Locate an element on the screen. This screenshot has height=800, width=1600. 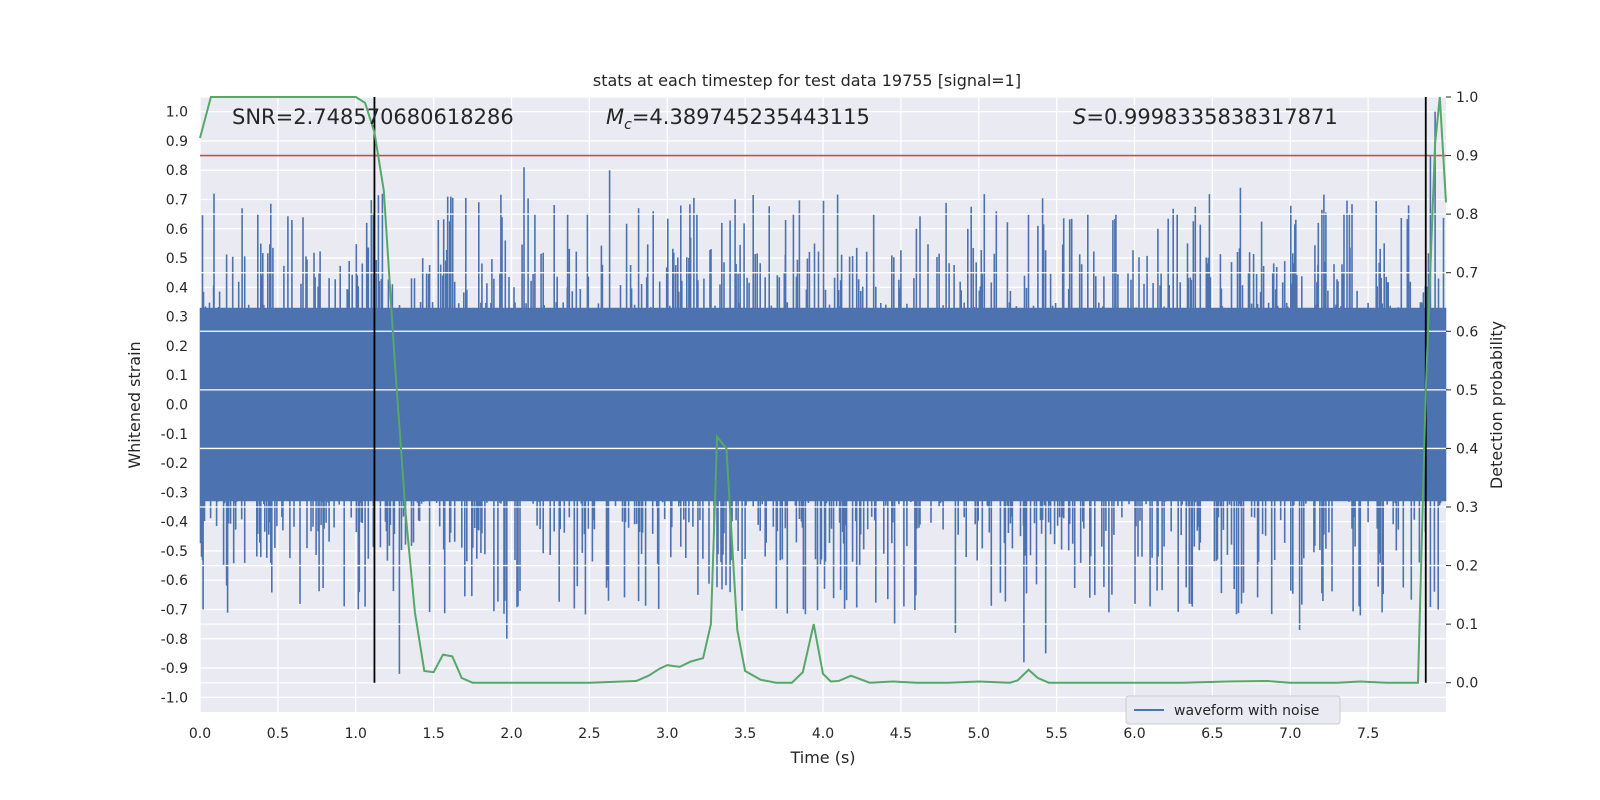
x-tick-label: 5.5 is located at coordinates (1056, 734).